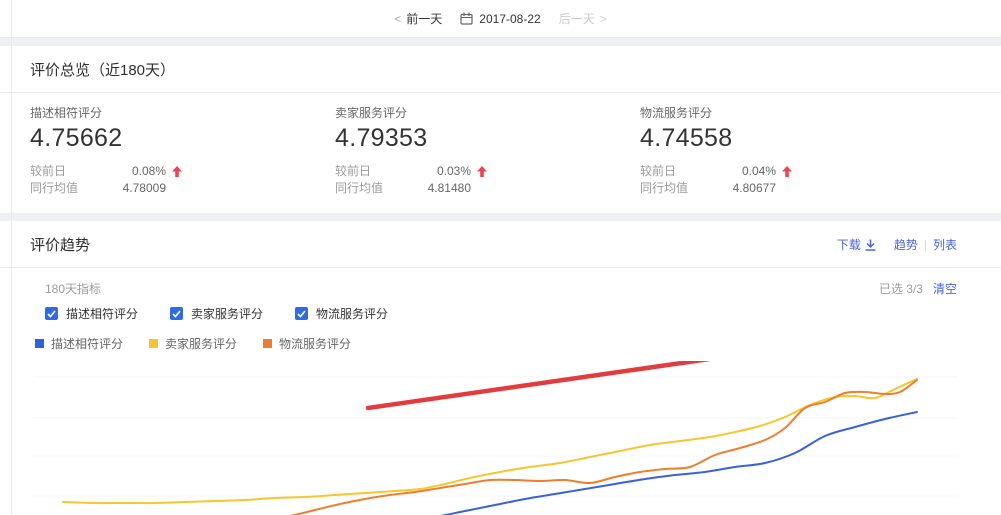 Image resolution: width=1001 pixels, height=515 pixels. I want to click on metric-card-logistics: 物流服务评分 4.74558 较前日 0.04% 同行均值 4.80677, so click(792, 151).